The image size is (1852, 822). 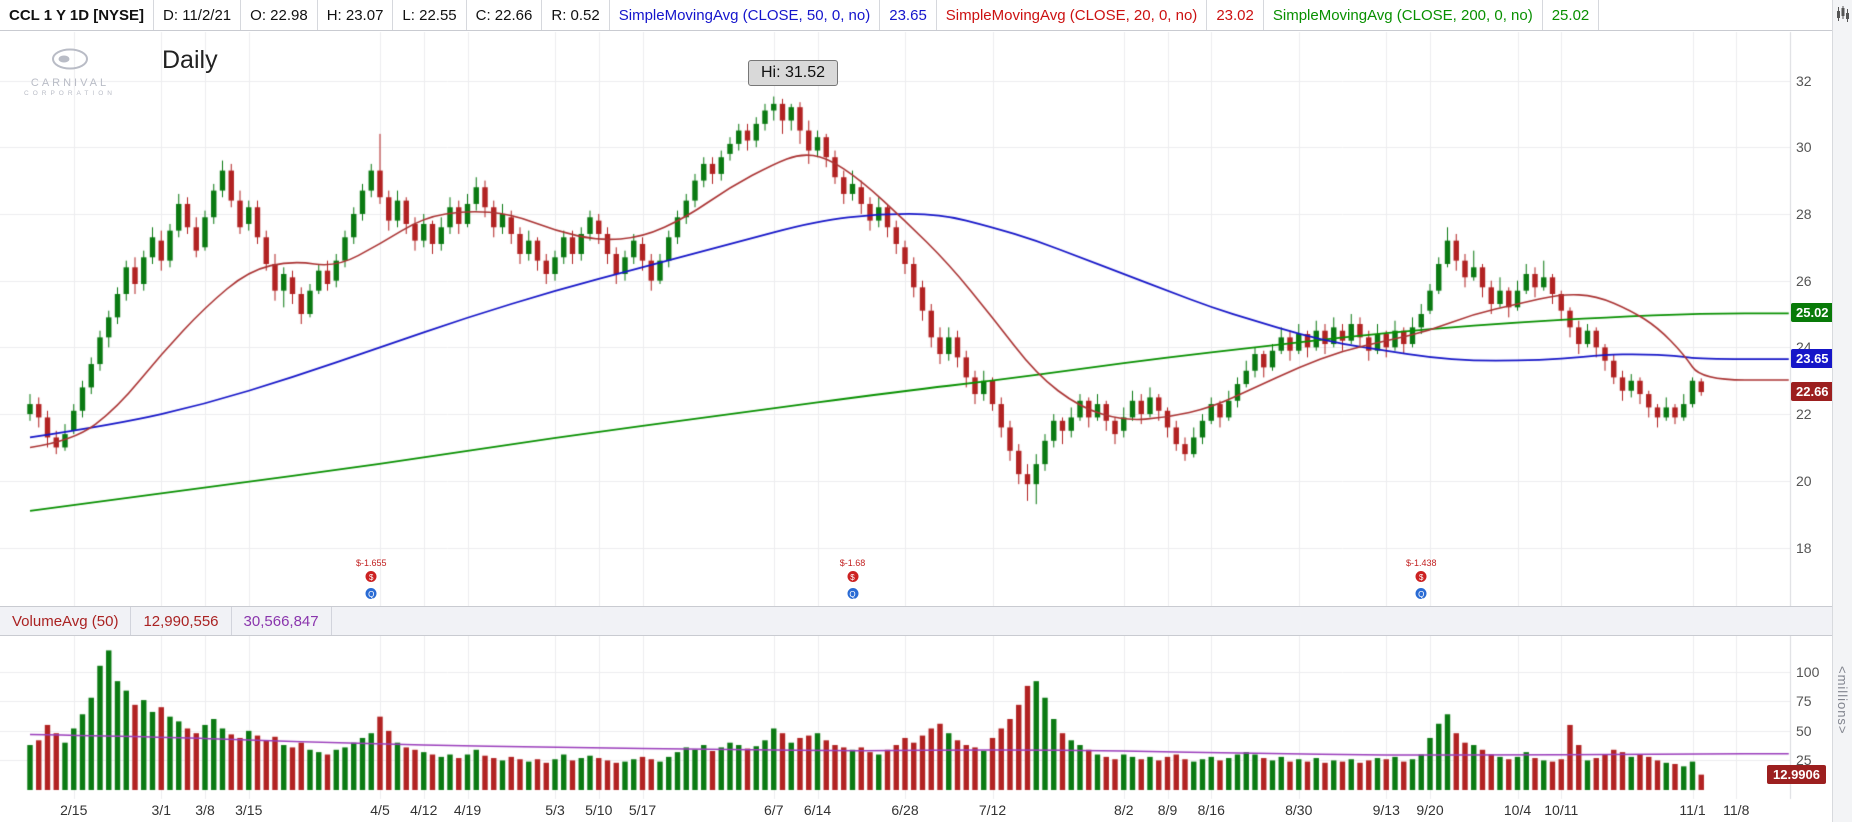 What do you see at coordinates (642, 810) in the screenshot?
I see `date-axis-label: 5/17` at bounding box center [642, 810].